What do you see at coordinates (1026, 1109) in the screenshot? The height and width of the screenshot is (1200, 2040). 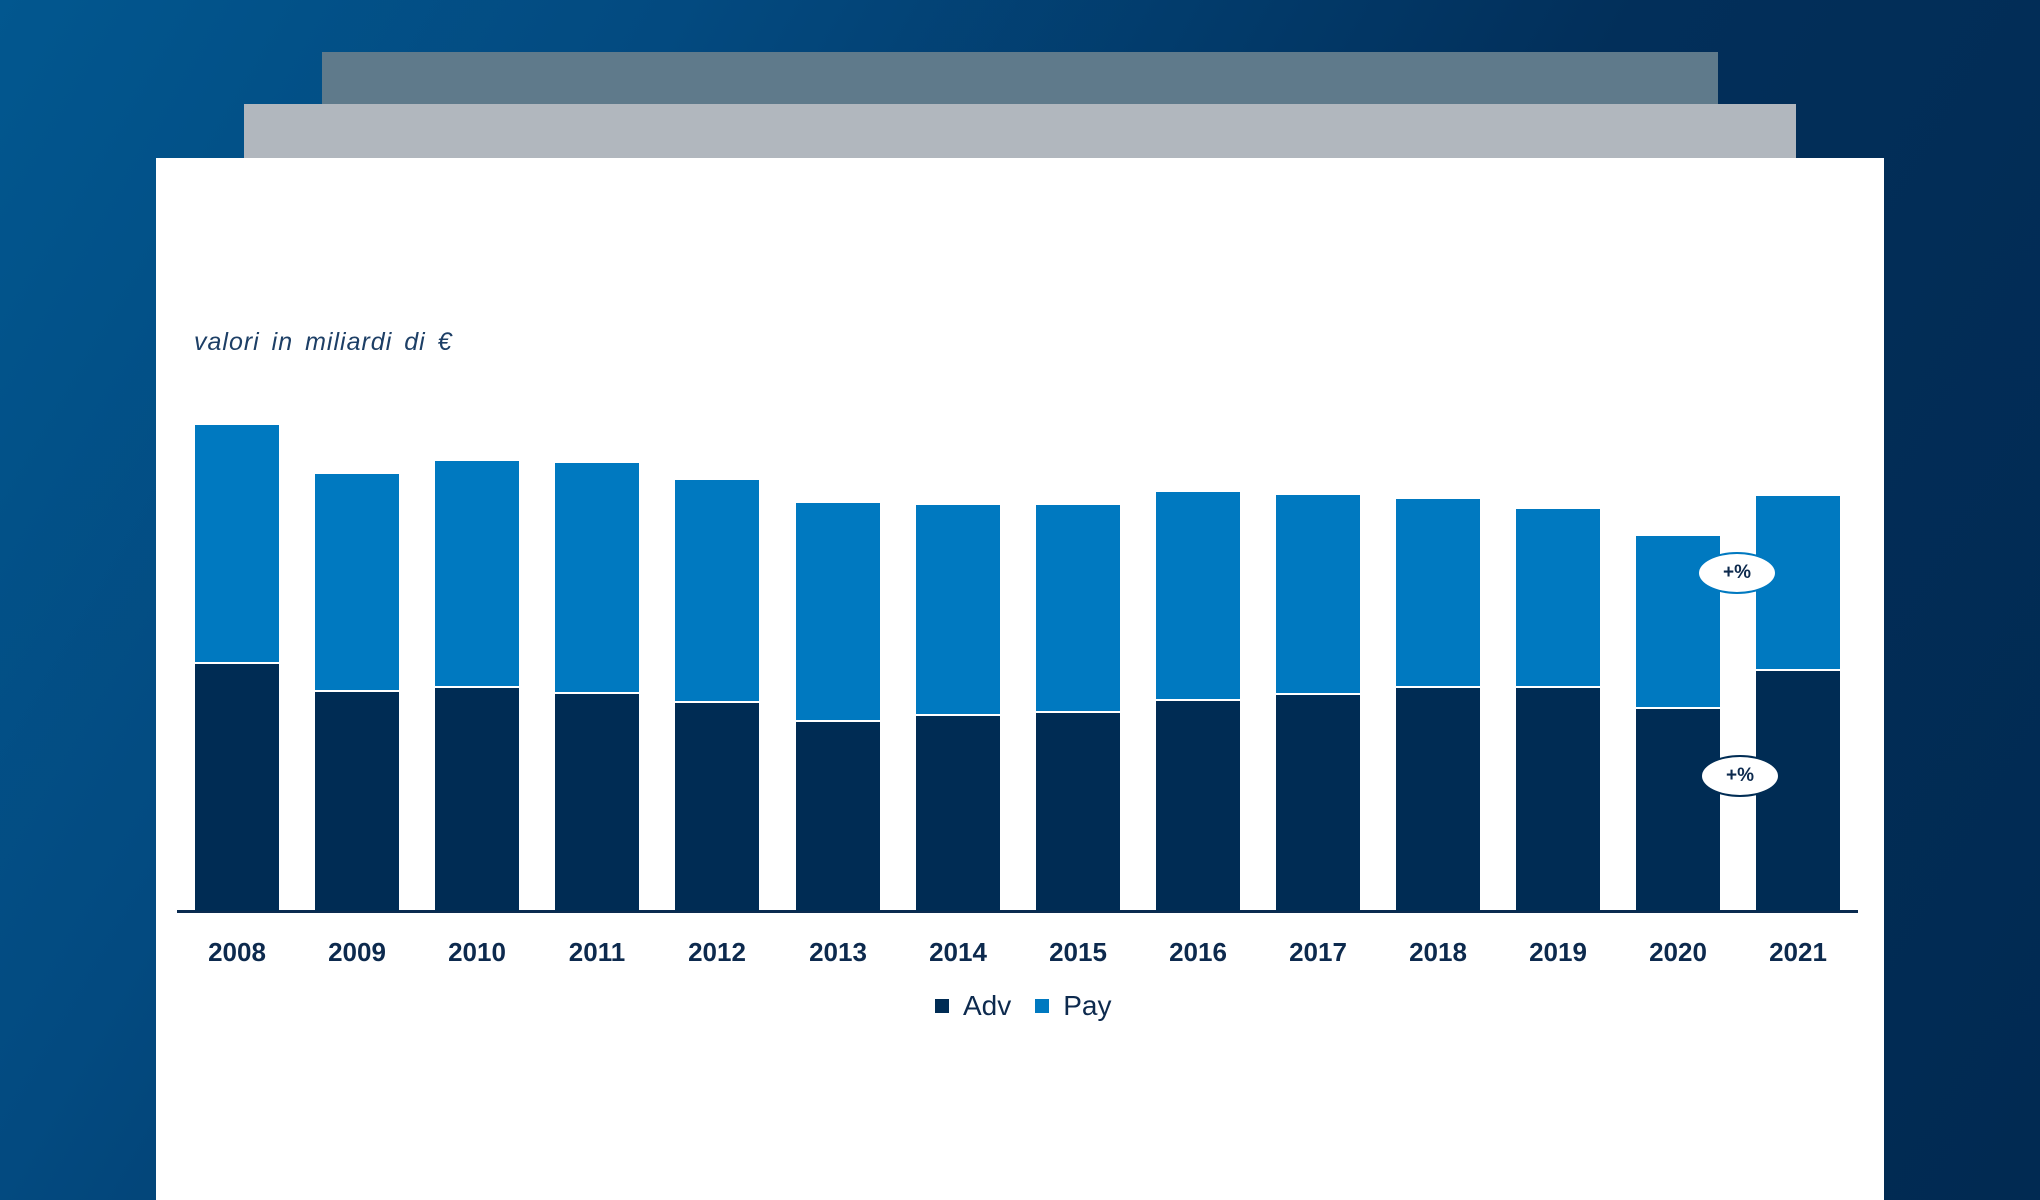 I see `card-bottom-glow` at bounding box center [1026, 1109].